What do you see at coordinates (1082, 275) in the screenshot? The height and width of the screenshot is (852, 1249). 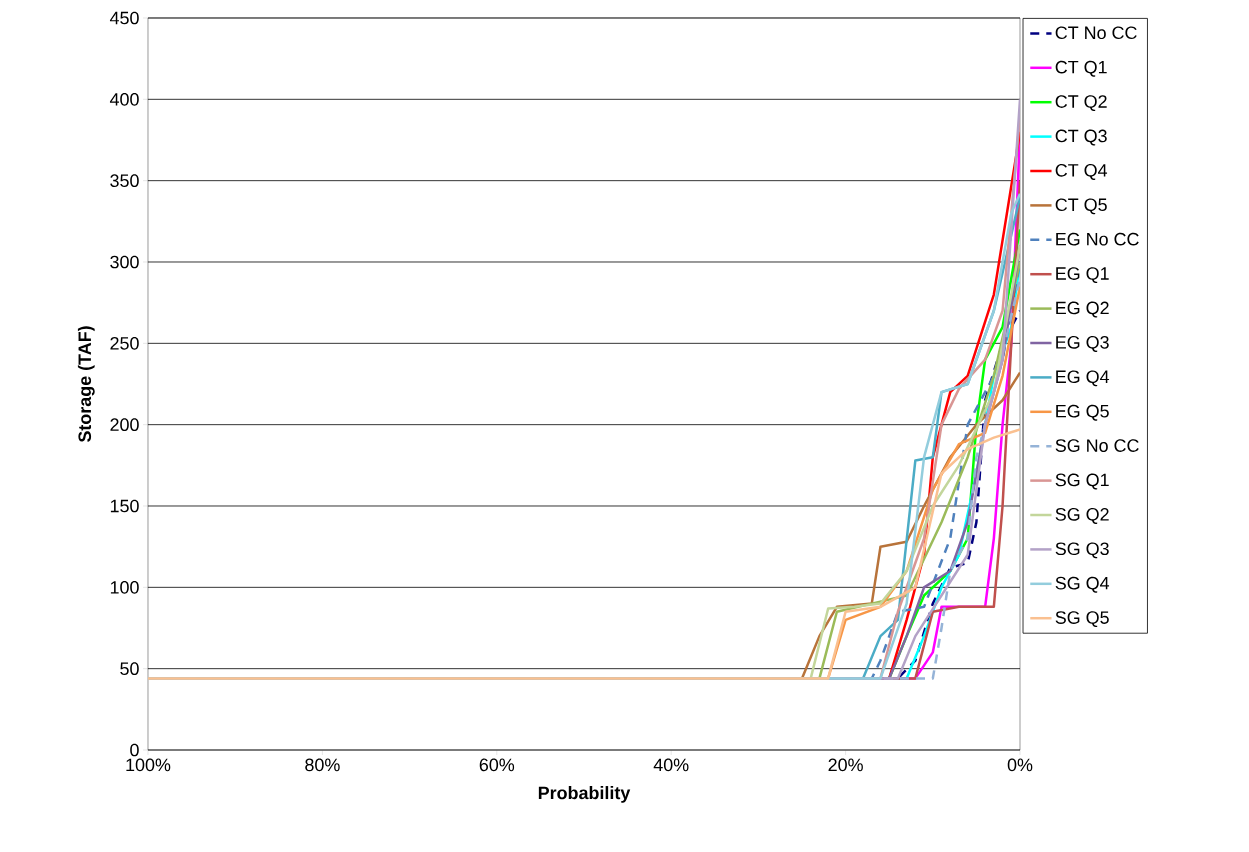 I see `legend-label: EG Q1` at bounding box center [1082, 275].